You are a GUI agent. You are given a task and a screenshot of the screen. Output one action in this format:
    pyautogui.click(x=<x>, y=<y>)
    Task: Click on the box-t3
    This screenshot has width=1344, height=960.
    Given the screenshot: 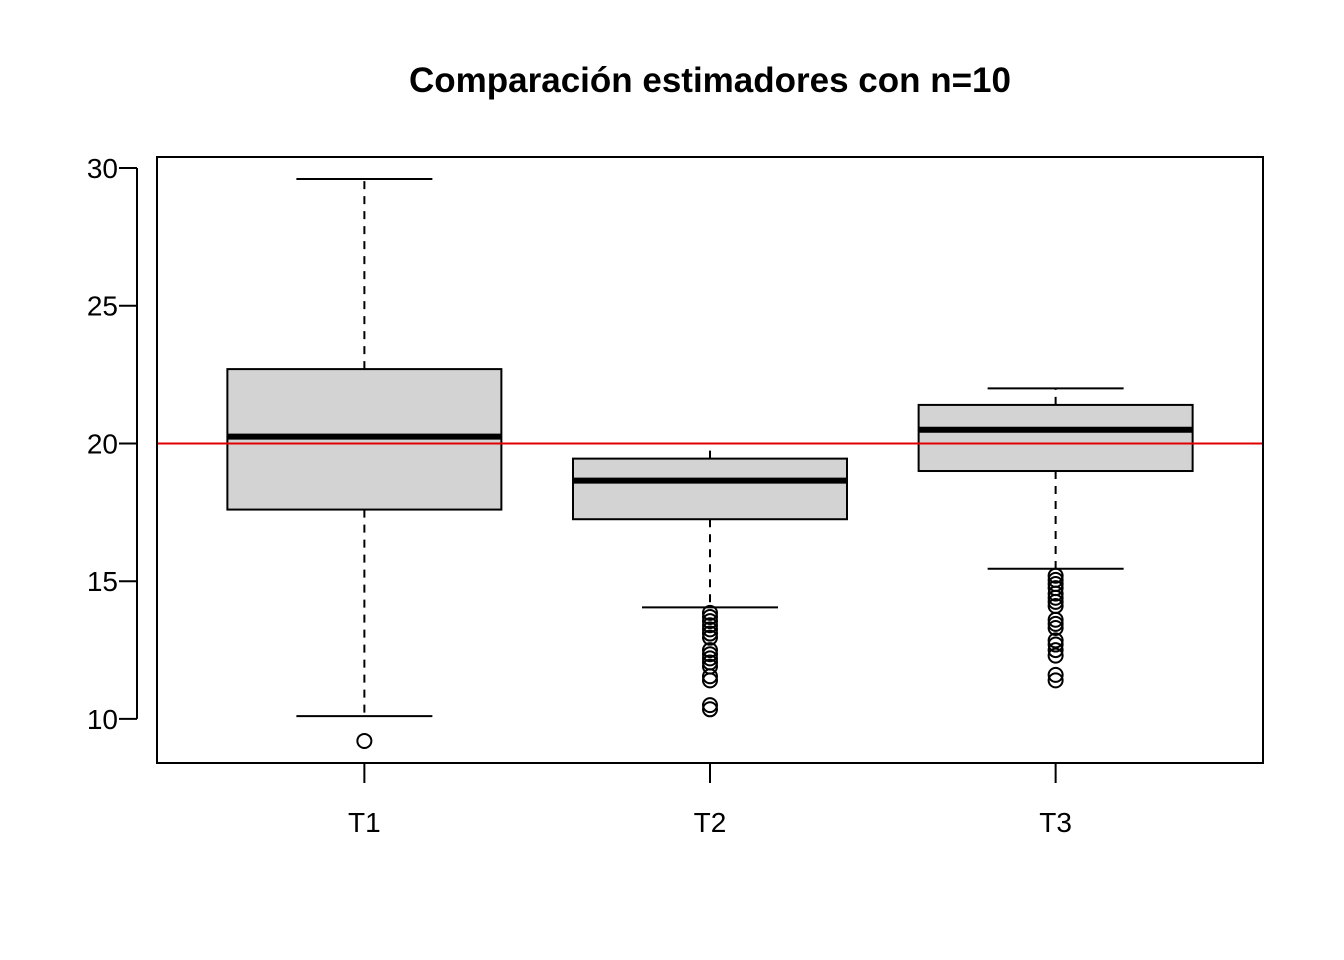 What is the action you would take?
    pyautogui.click(x=1055, y=438)
    